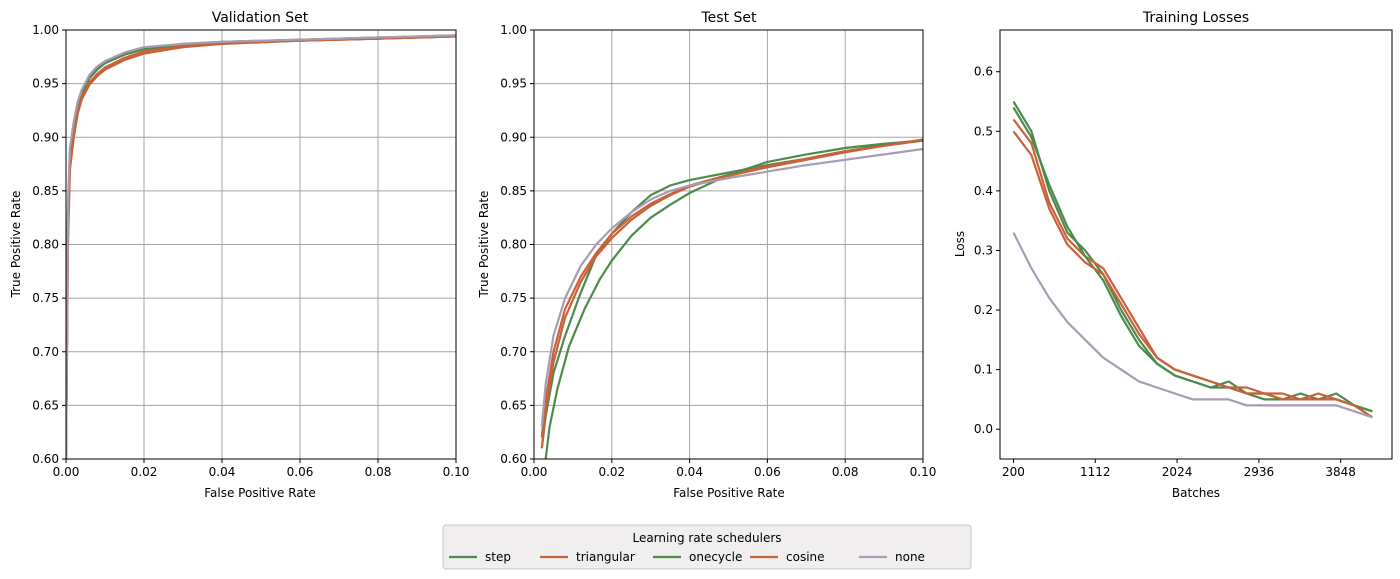 The image size is (1400, 579). I want to click on x-tick-label: 200, so click(1013, 472).